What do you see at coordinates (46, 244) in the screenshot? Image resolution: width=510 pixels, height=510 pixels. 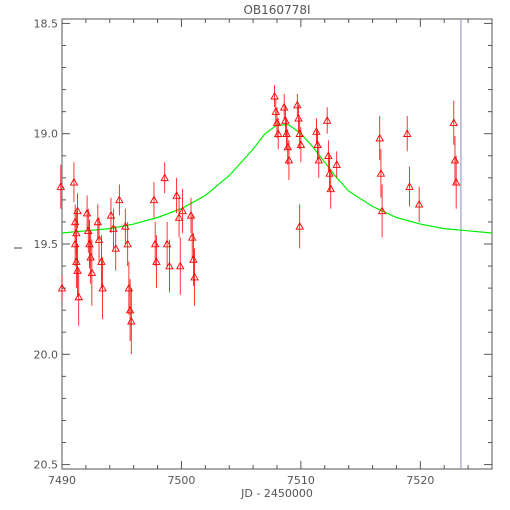 I see `y-tick-label: 19.5` at bounding box center [46, 244].